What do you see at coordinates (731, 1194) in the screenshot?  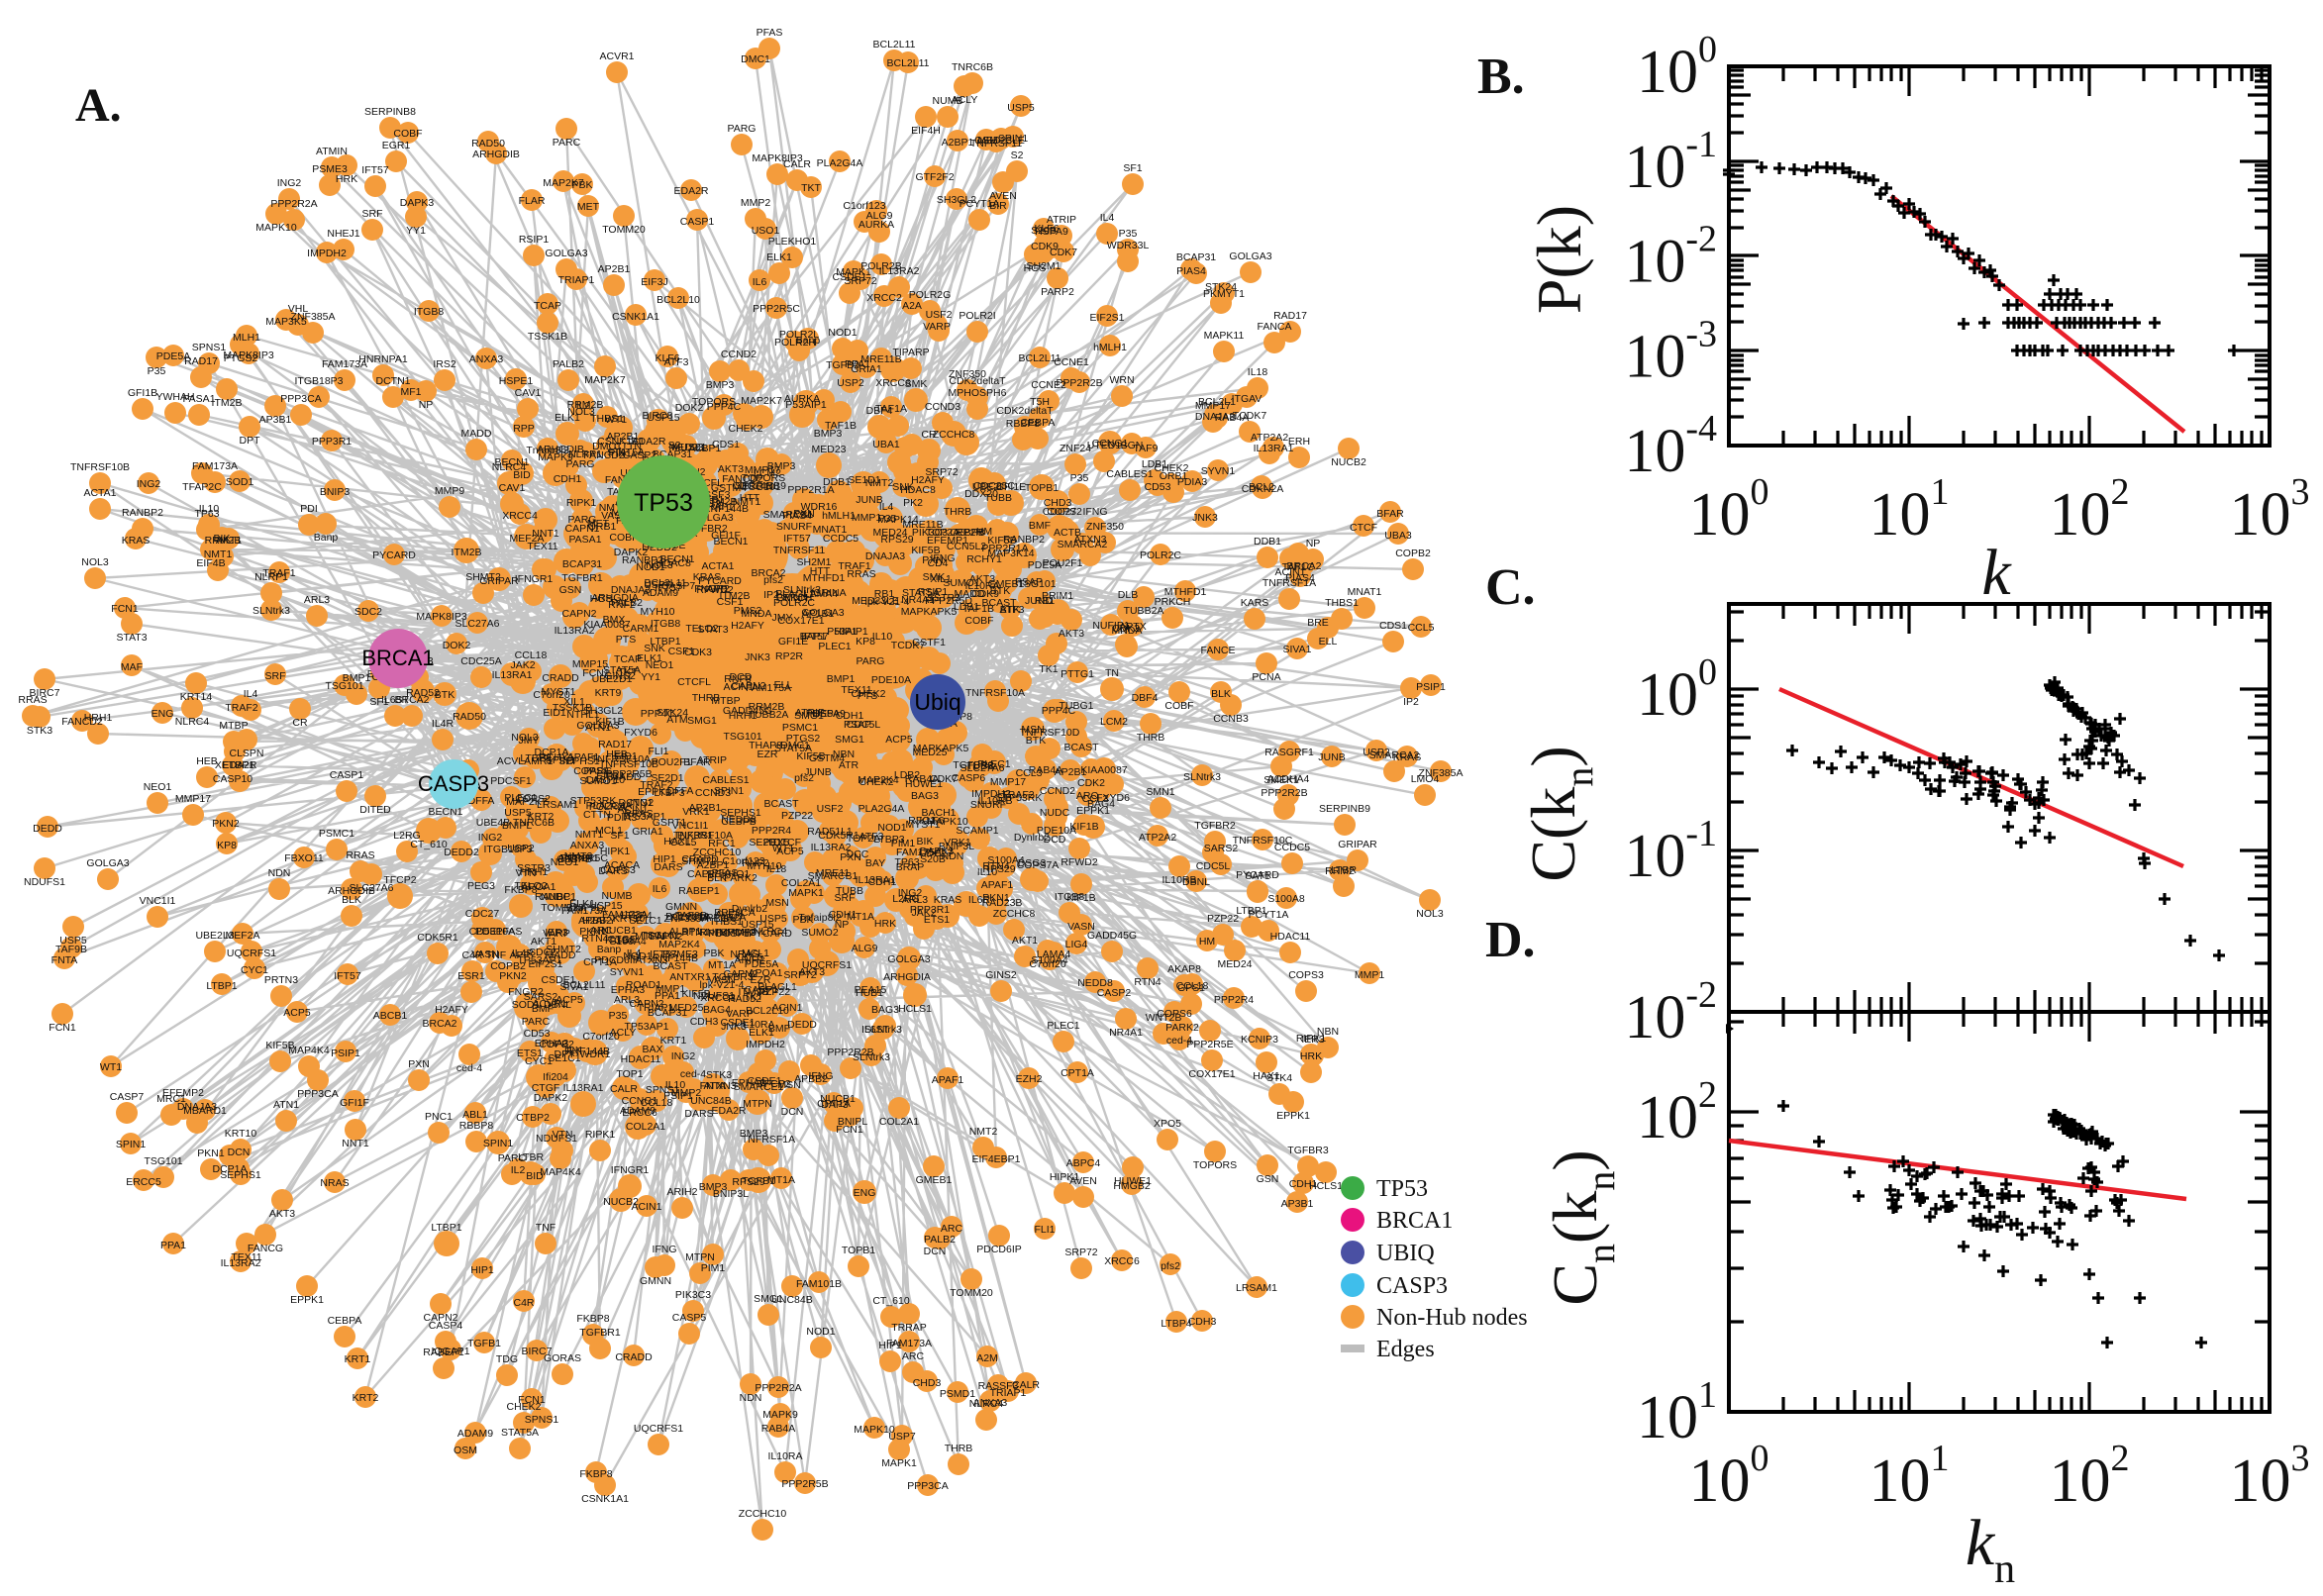 I see `svg-text: BNIP3L` at bounding box center [731, 1194].